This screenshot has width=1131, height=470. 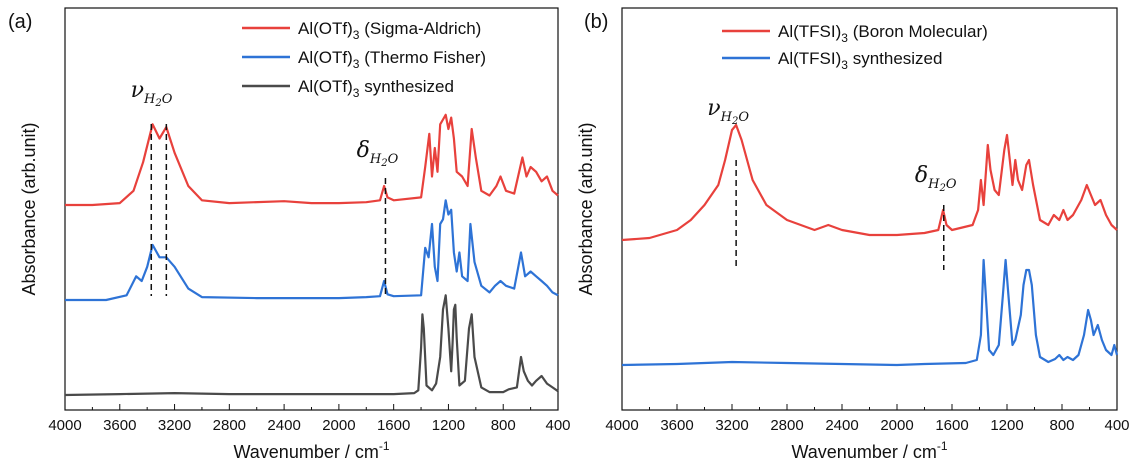 I want to click on panel-label: (b), so click(x=596, y=22).